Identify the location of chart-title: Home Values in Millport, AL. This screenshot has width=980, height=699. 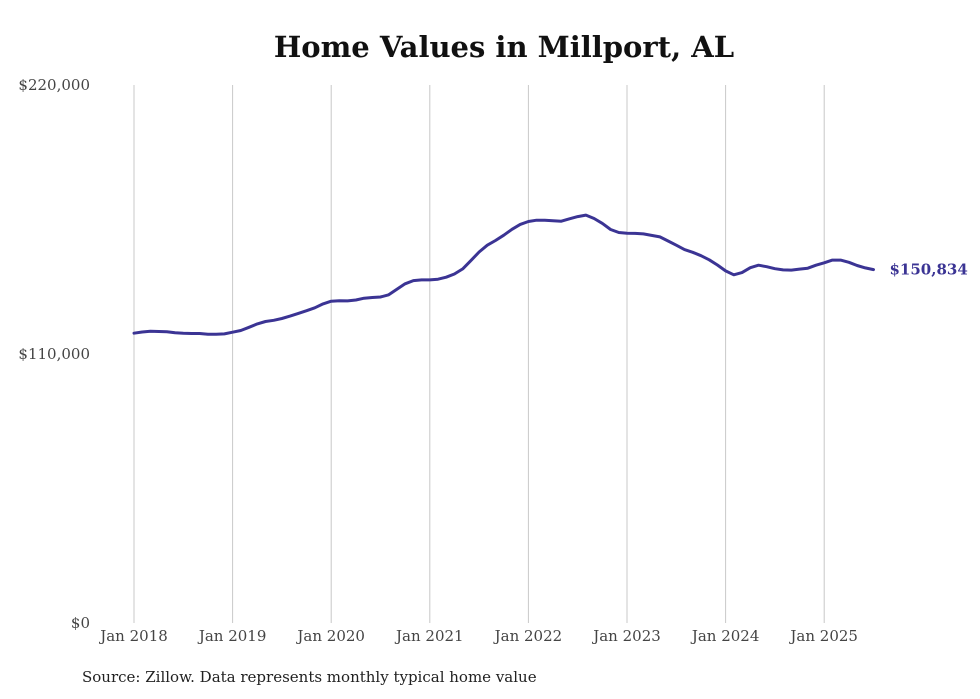
(504, 47).